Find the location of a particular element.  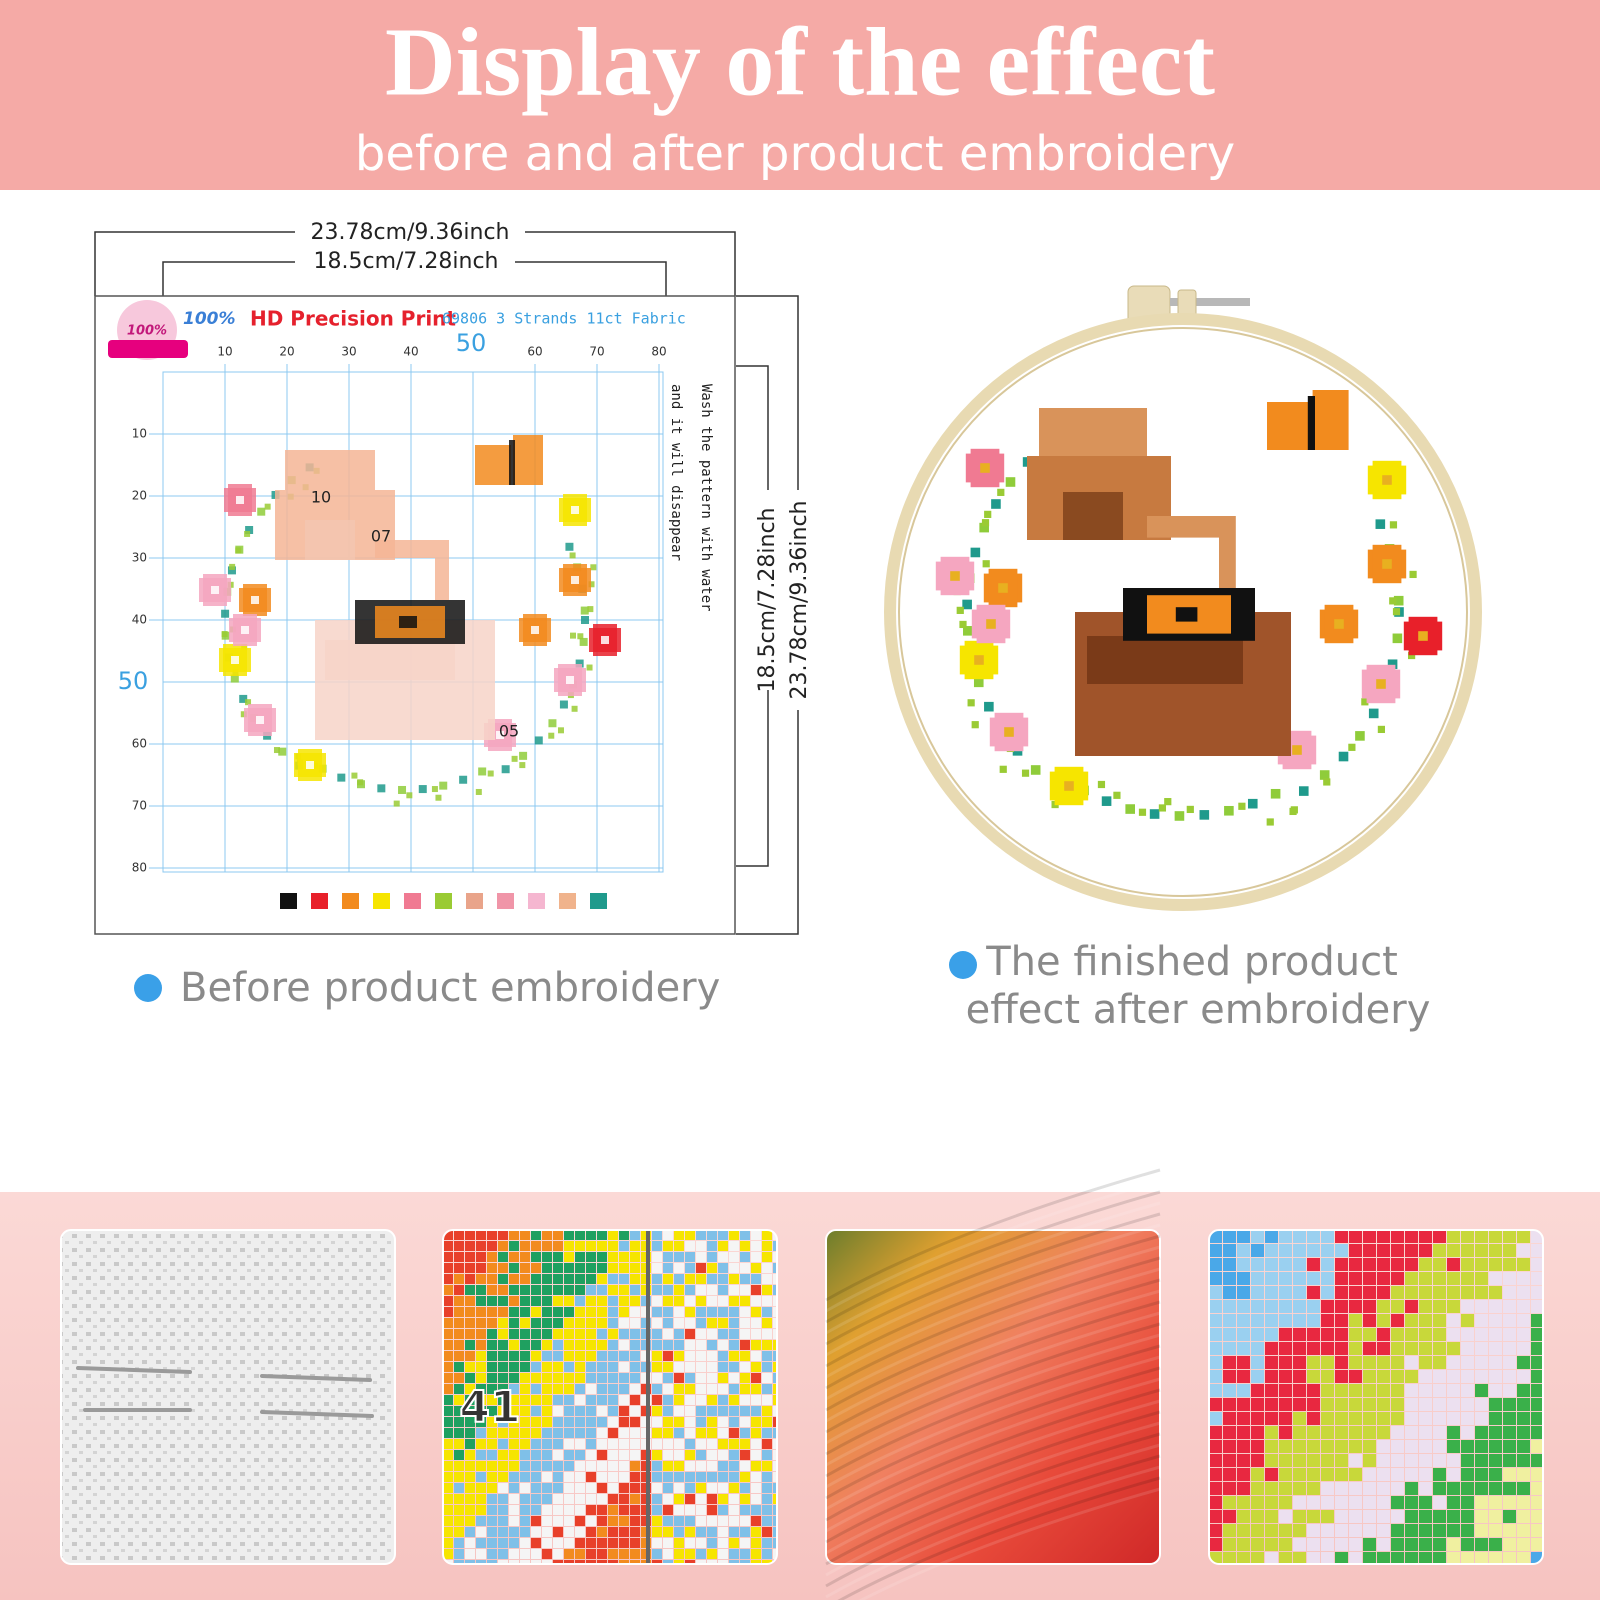

thread-strands is located at coordinates (993, 1386).